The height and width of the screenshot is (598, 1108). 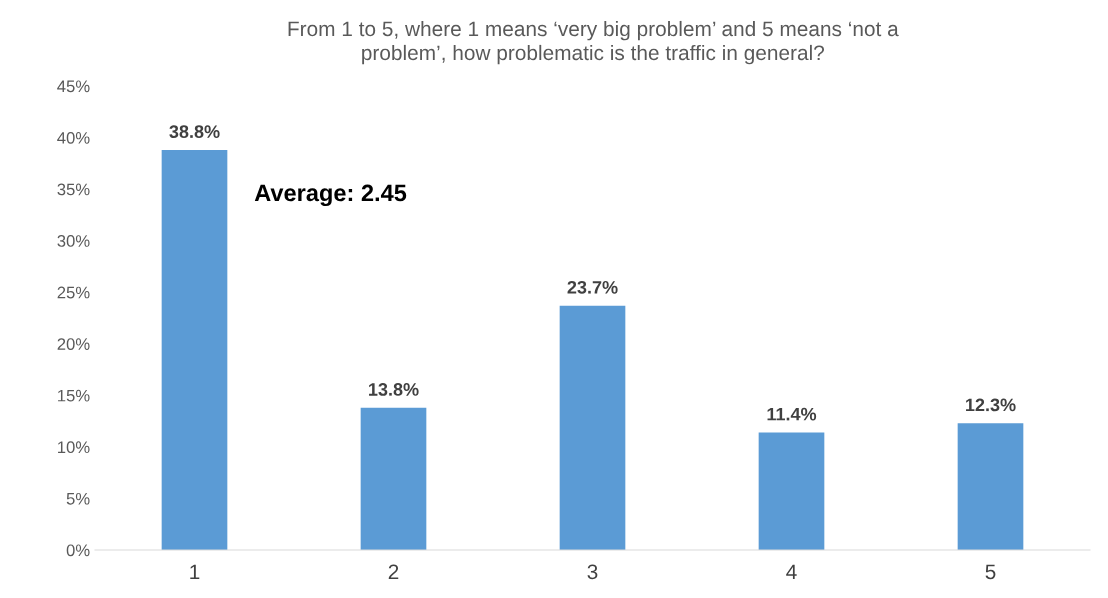 I want to click on data-label: 11.4%, so click(x=792, y=414).